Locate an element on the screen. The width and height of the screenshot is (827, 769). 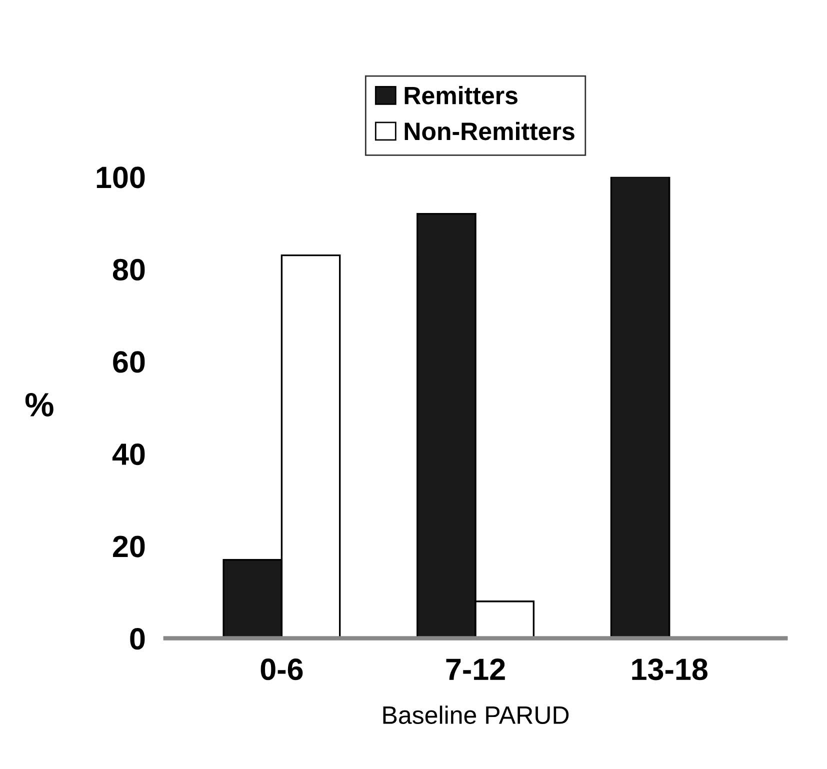
y-tick-label: 40 is located at coordinates (128, 454).